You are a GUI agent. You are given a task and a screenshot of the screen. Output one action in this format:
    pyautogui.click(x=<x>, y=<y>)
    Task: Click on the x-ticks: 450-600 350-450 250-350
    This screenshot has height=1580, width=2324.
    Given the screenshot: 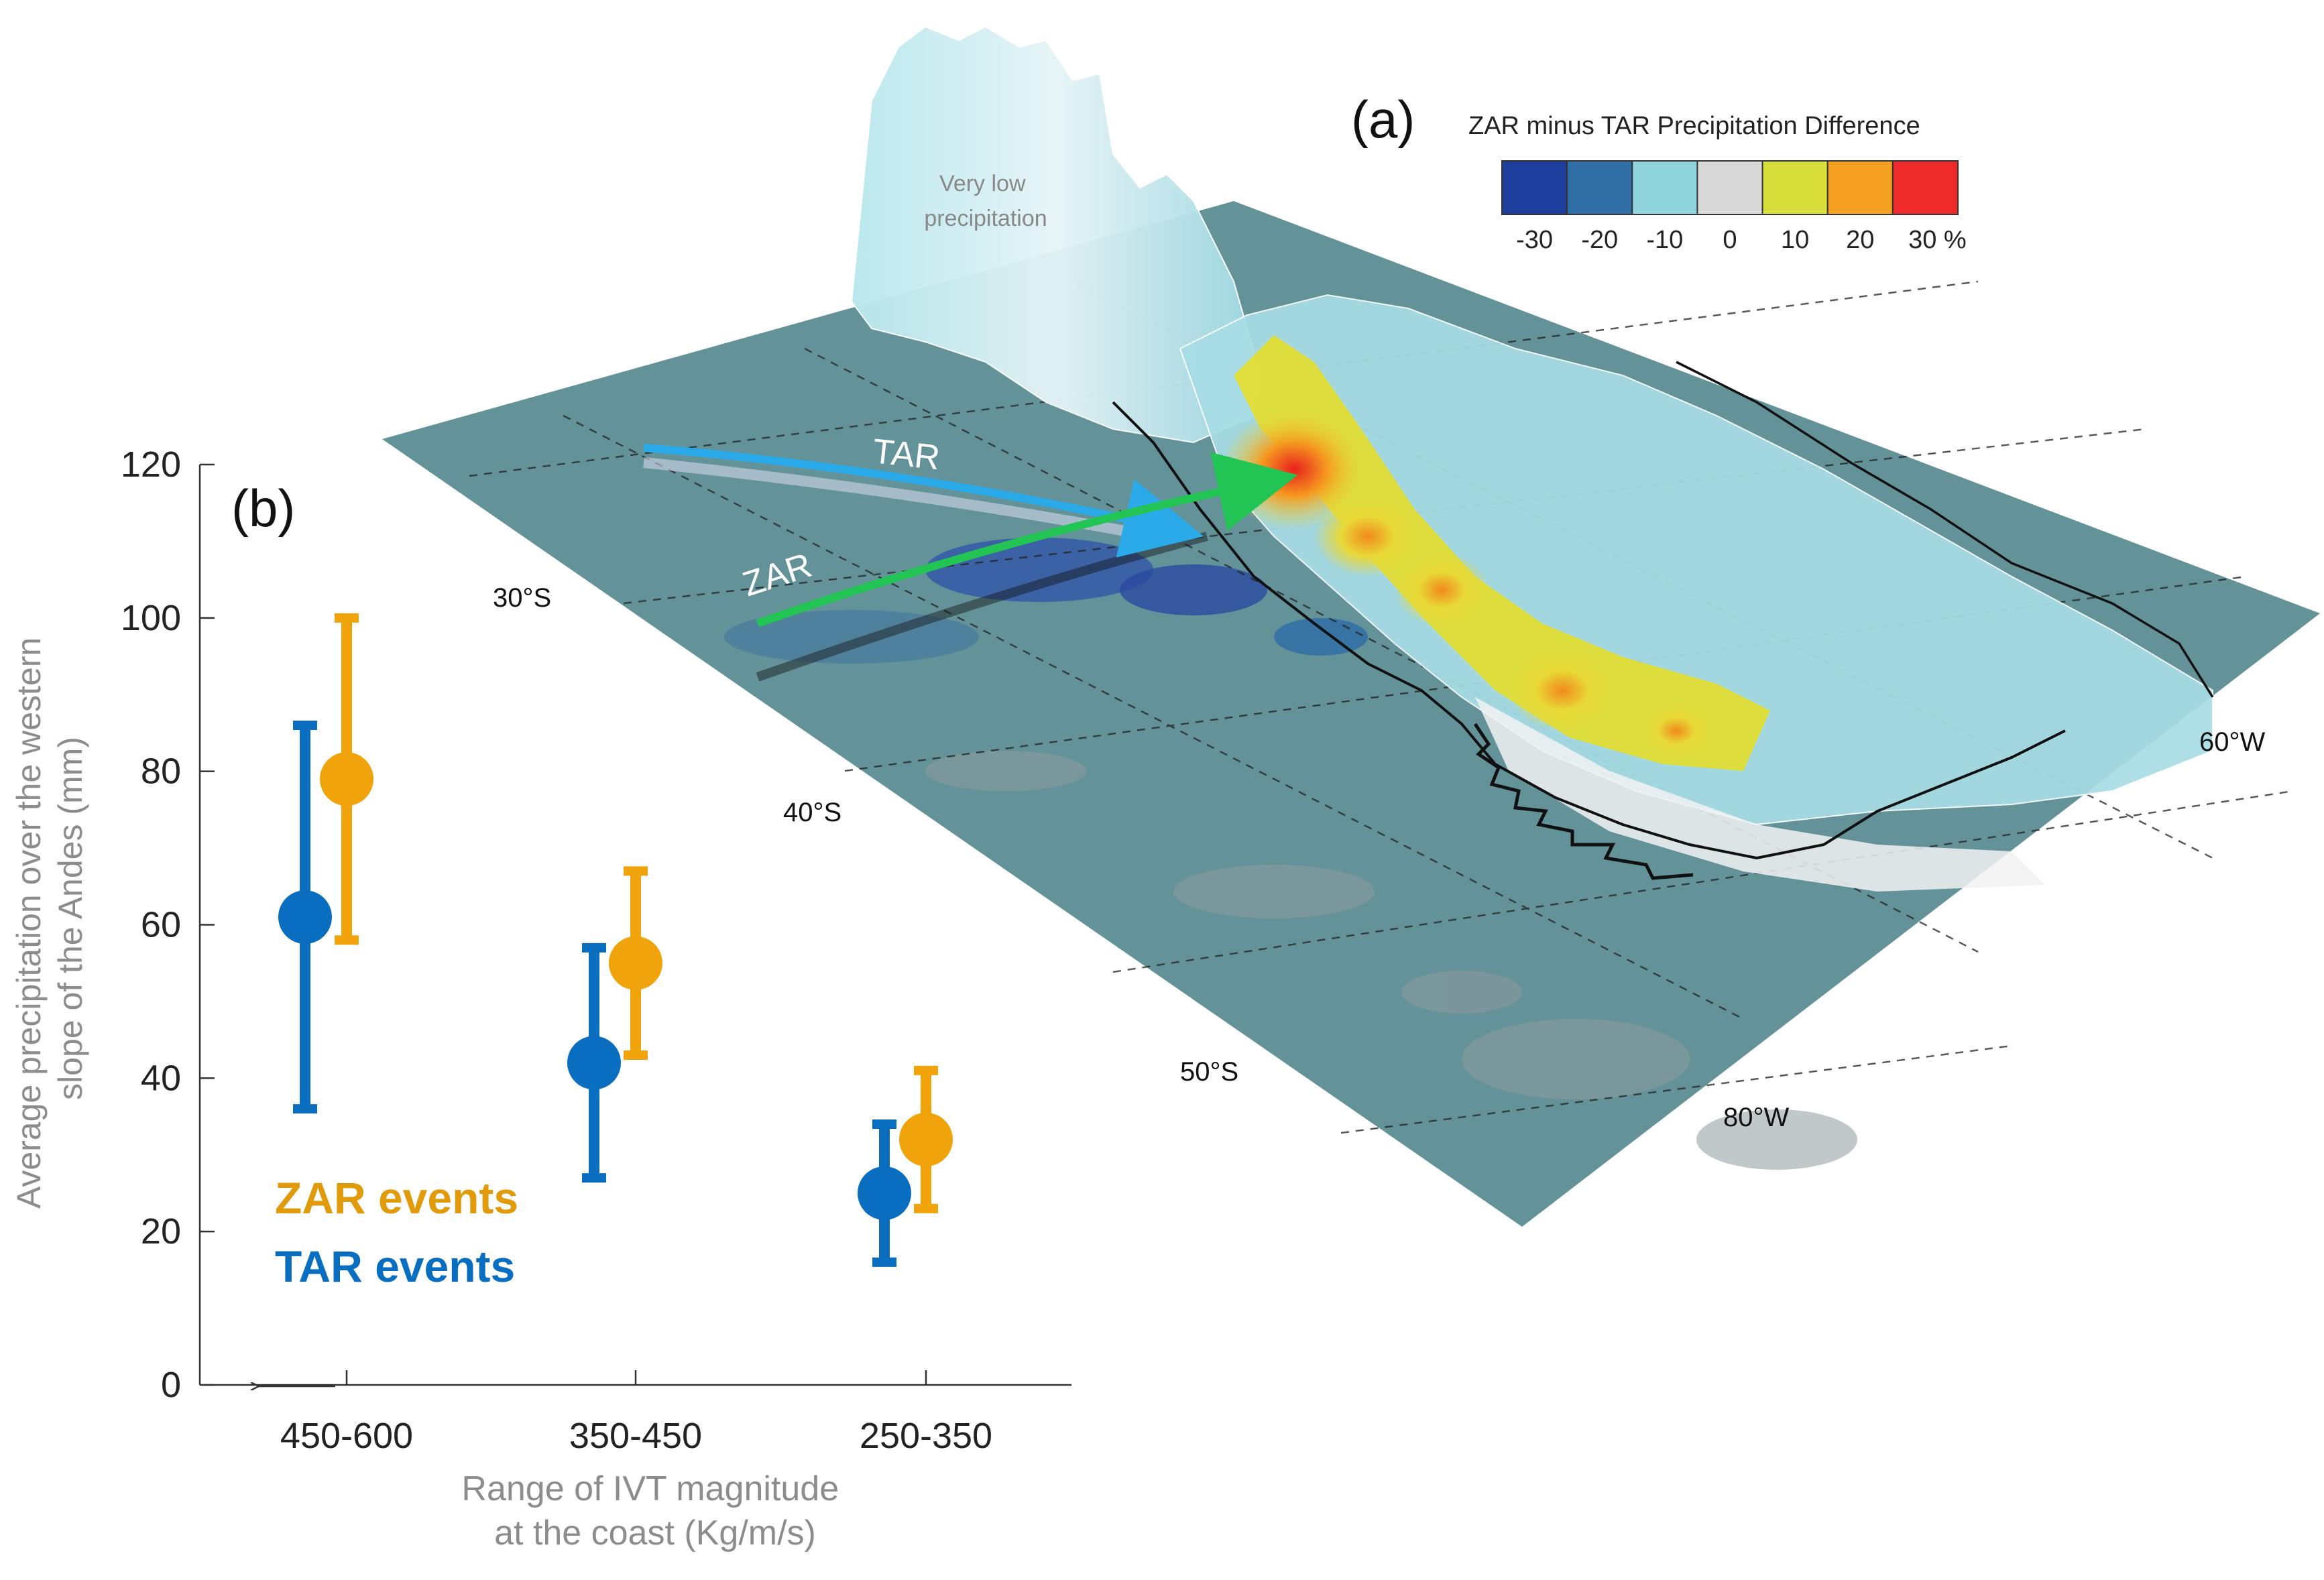 What is the action you would take?
    pyautogui.click(x=636, y=1413)
    